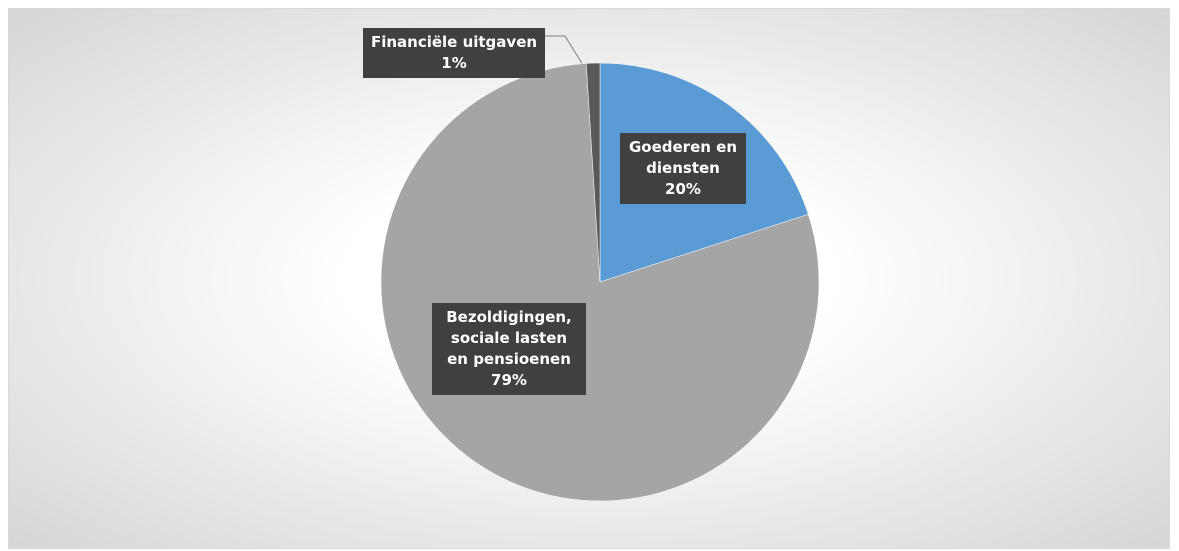  Describe the element at coordinates (454, 53) in the screenshot. I see `data-label: Financiële uitgaven 1%` at that location.